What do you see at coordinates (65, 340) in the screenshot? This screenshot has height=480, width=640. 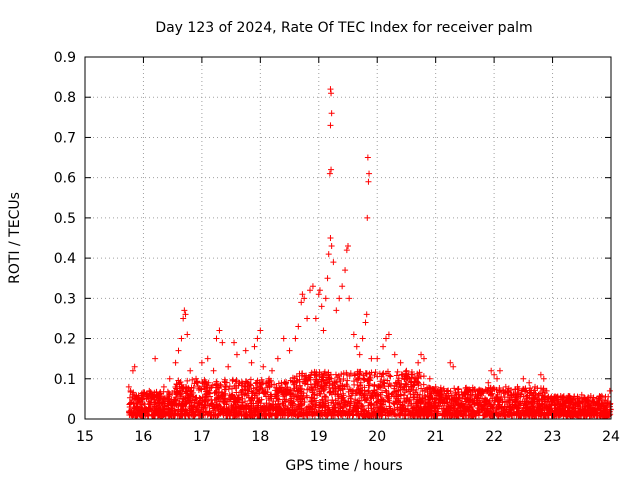 I see `y-tick-label: 0.2` at bounding box center [65, 340].